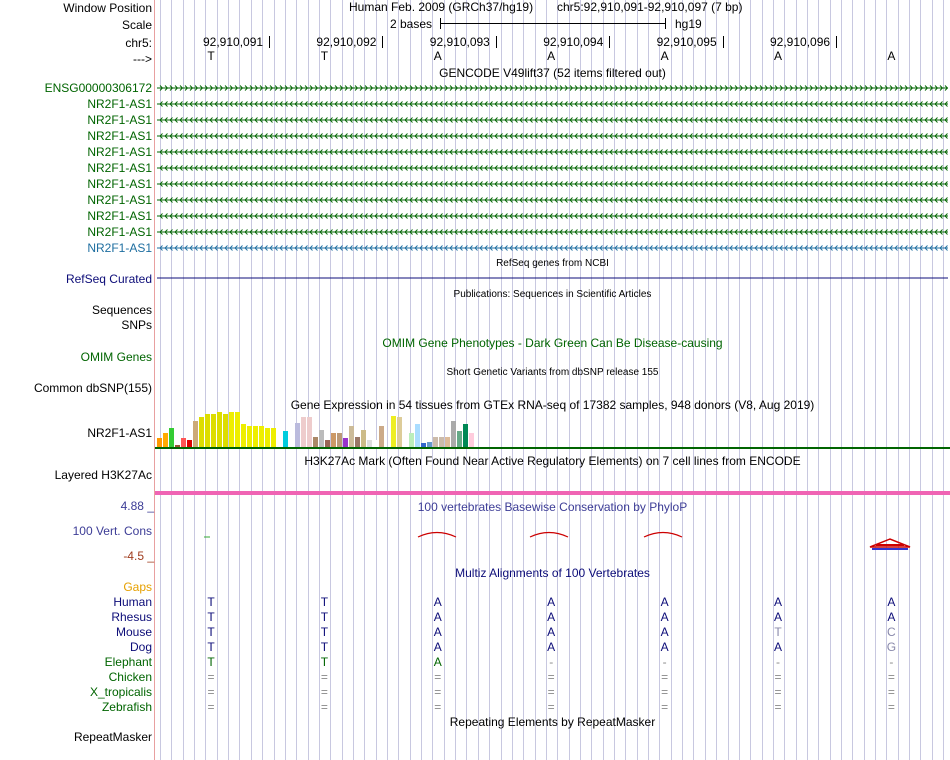  Describe the element at coordinates (103, 475) in the screenshot. I see `layered-h3k27ac-label: Layered H3K27Ac` at that location.